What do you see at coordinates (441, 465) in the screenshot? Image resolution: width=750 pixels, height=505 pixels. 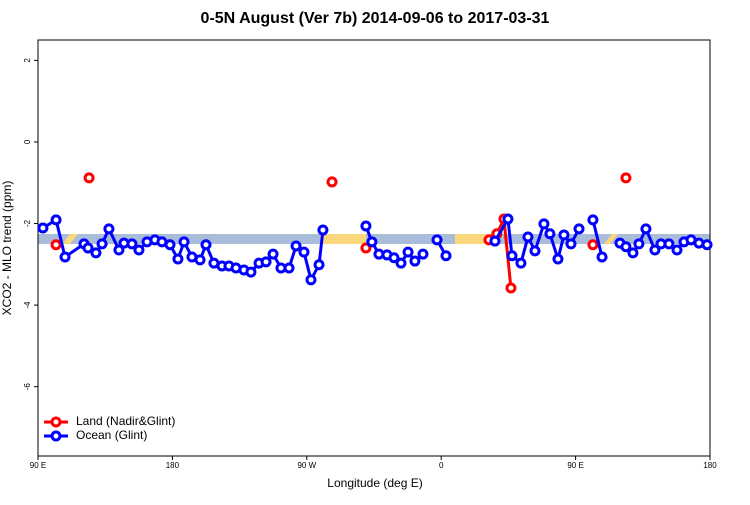 I see `x-tick-label: 0` at bounding box center [441, 465].